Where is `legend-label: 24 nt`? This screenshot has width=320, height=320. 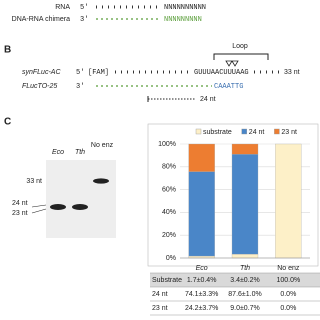 legend-label: 24 nt is located at coordinates (257, 132).